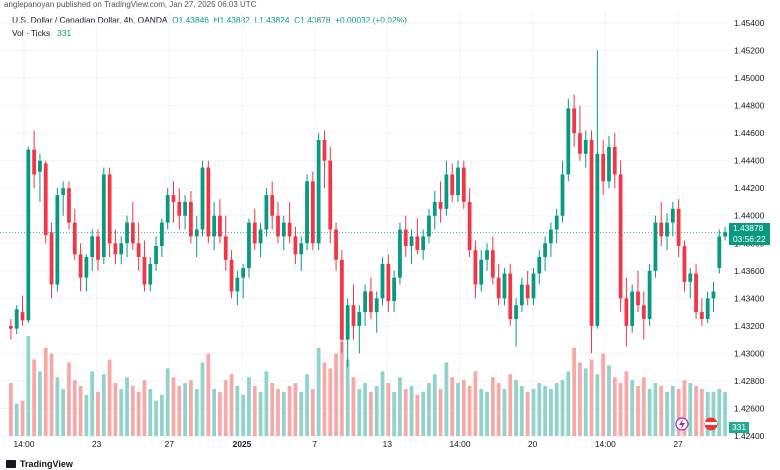  Describe the element at coordinates (39, 464) in the screenshot. I see `tradingview-logo: TradingView` at that location.